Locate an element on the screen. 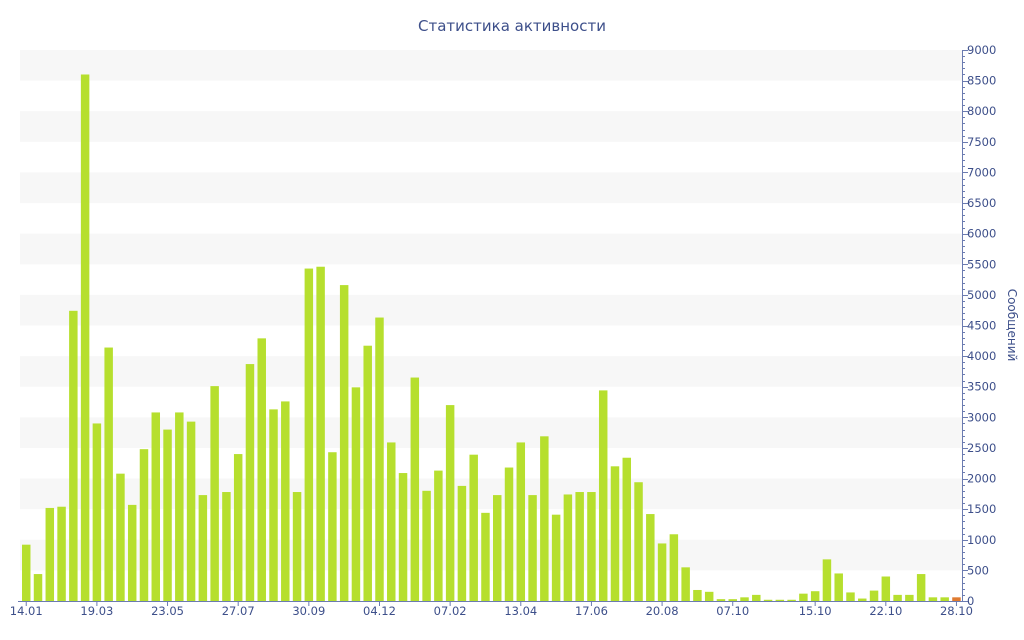 This screenshot has height=640, width=1024. x-tick-label: 20.08 is located at coordinates (662, 611).